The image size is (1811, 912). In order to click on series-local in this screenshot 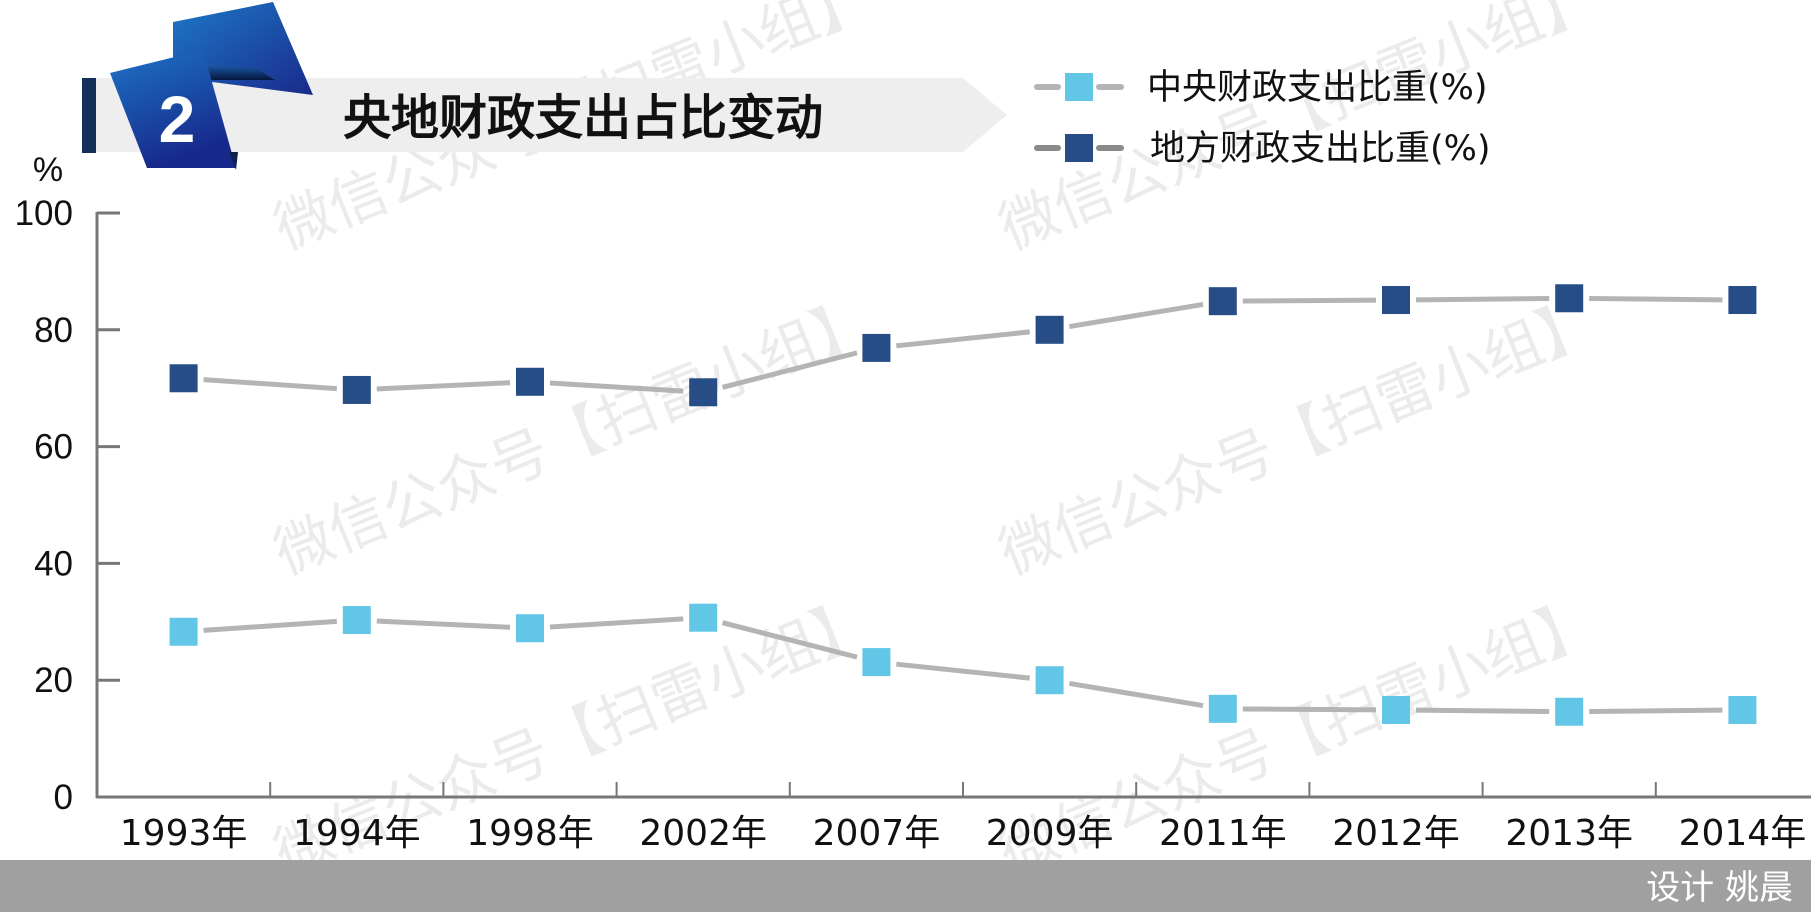, I will do `click(963, 345)`.